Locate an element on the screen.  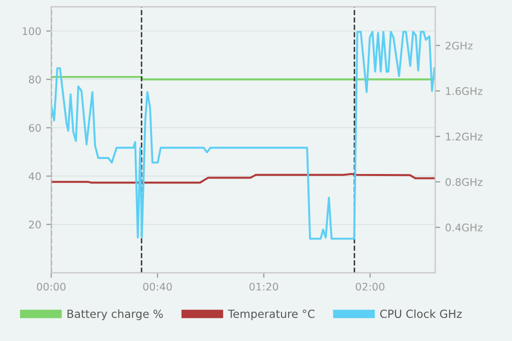
legend-label: CPU Clock GHz is located at coordinates (421, 313).